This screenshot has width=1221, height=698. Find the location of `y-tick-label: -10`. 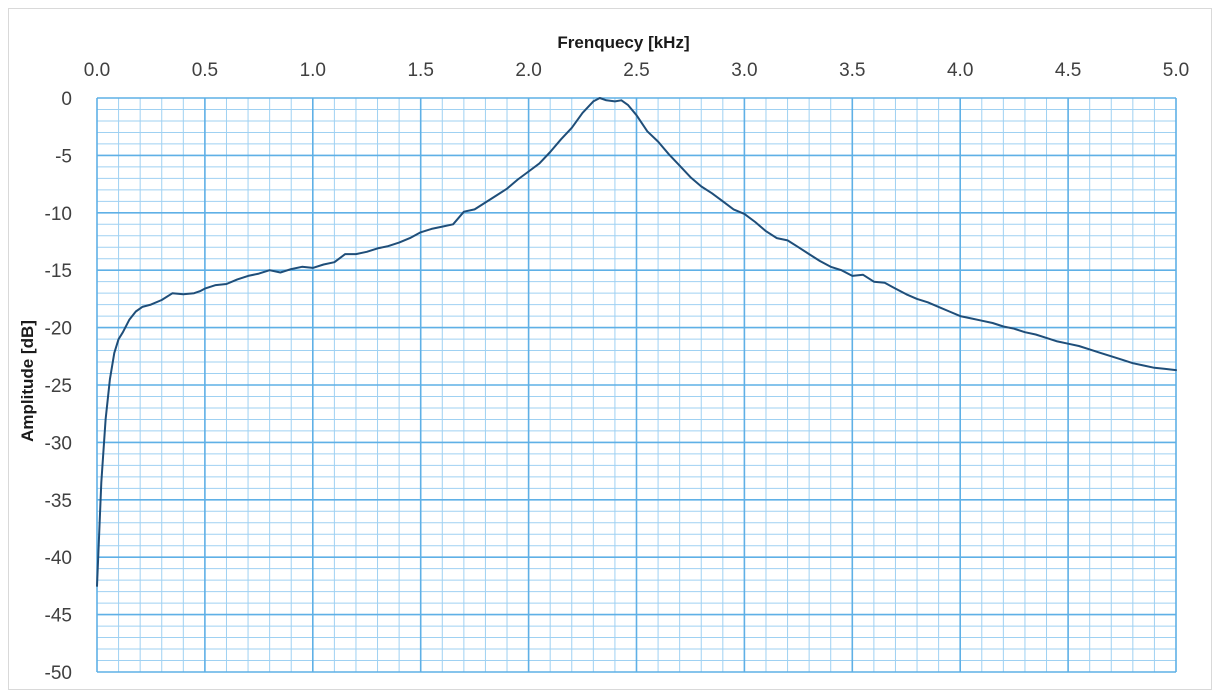

y-tick-label: -10 is located at coordinates (58, 214).